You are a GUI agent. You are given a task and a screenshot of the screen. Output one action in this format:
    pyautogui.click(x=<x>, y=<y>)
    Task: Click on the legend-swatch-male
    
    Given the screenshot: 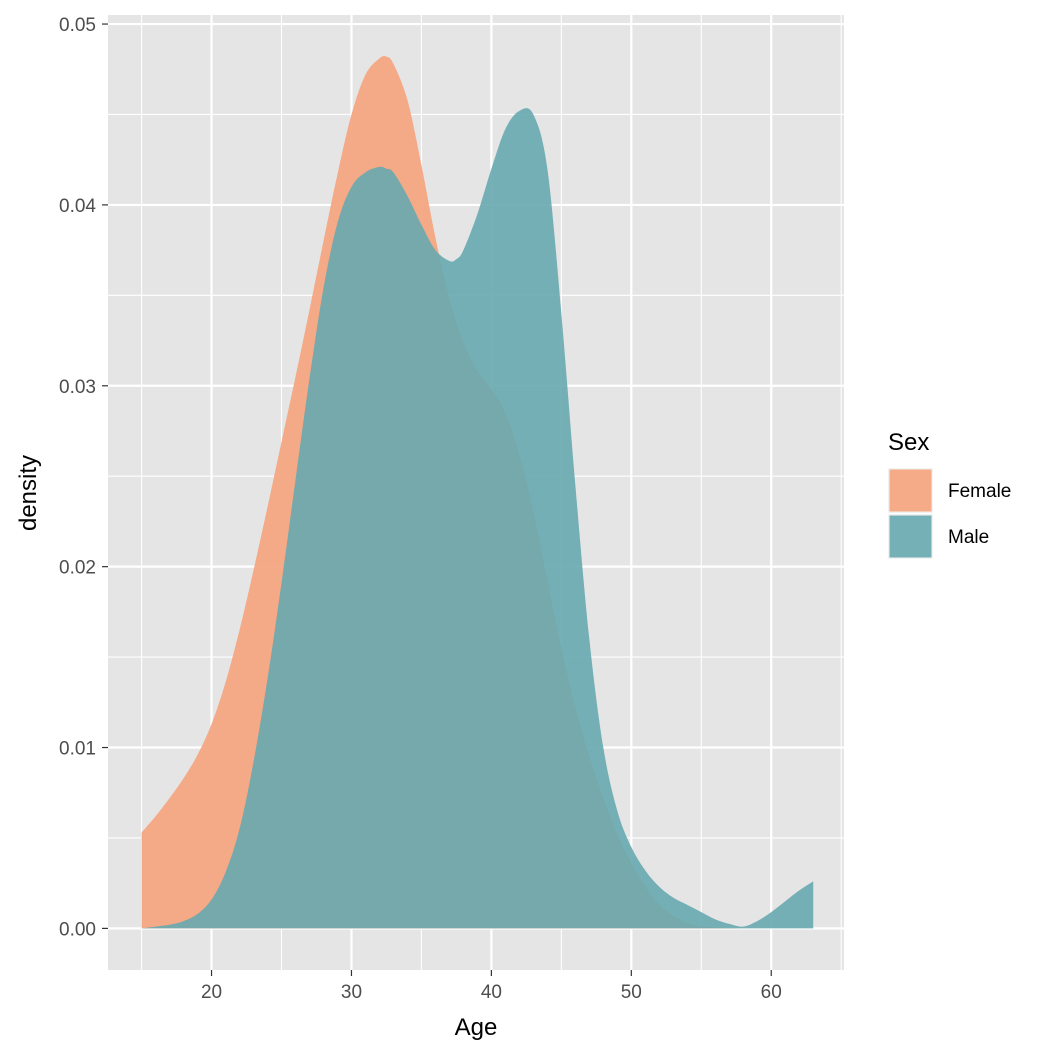 What is the action you would take?
    pyautogui.click(x=910, y=536)
    